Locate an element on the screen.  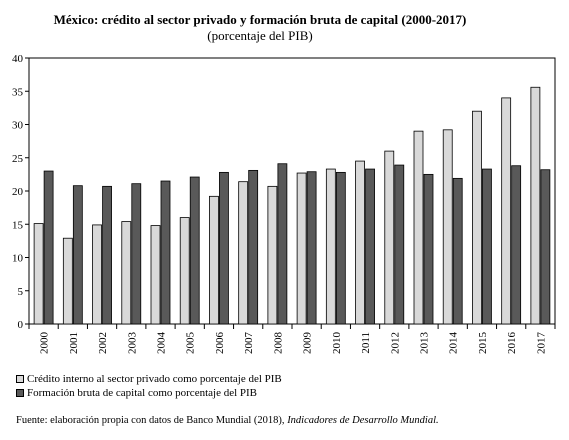
y-tick-label: 25 is located at coordinates (18, 159).